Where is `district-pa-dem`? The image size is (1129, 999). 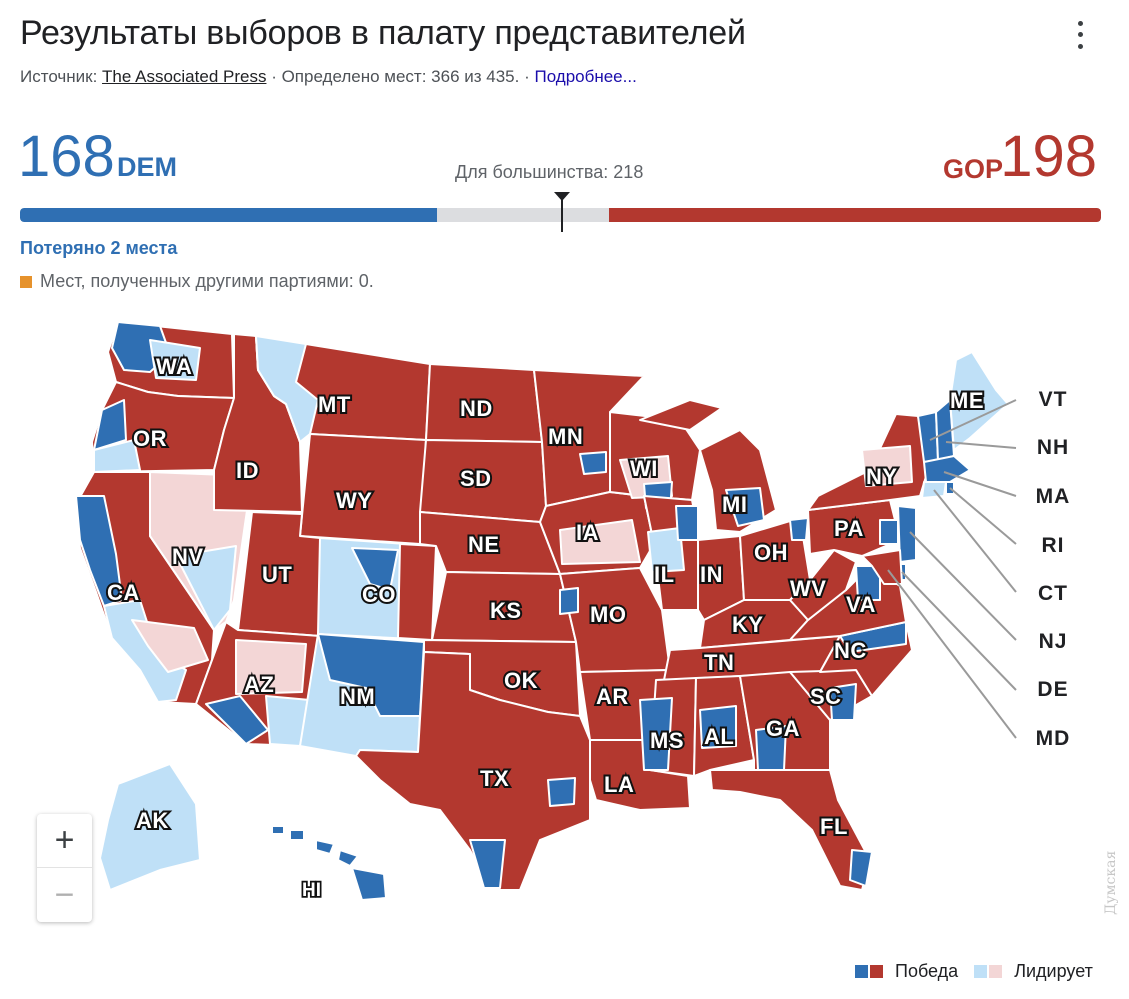 district-pa-dem is located at coordinates (889, 532).